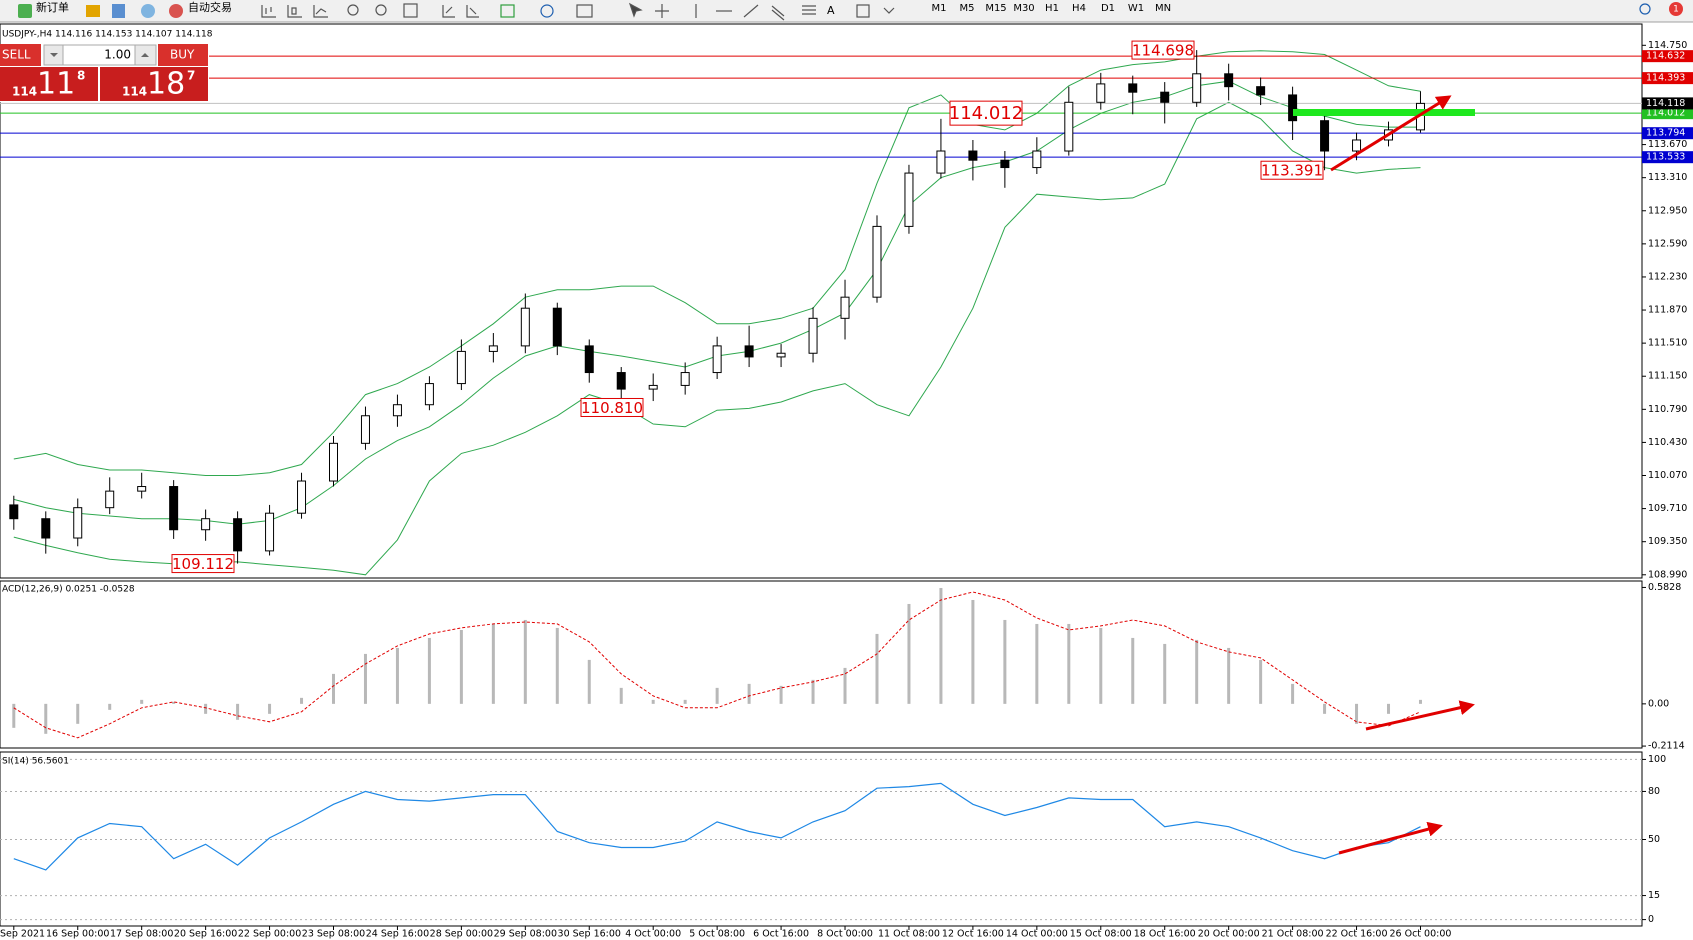 This screenshot has width=1693, height=940. What do you see at coordinates (191, 76) in the screenshot?
I see `buy-price-sup: 7` at bounding box center [191, 76].